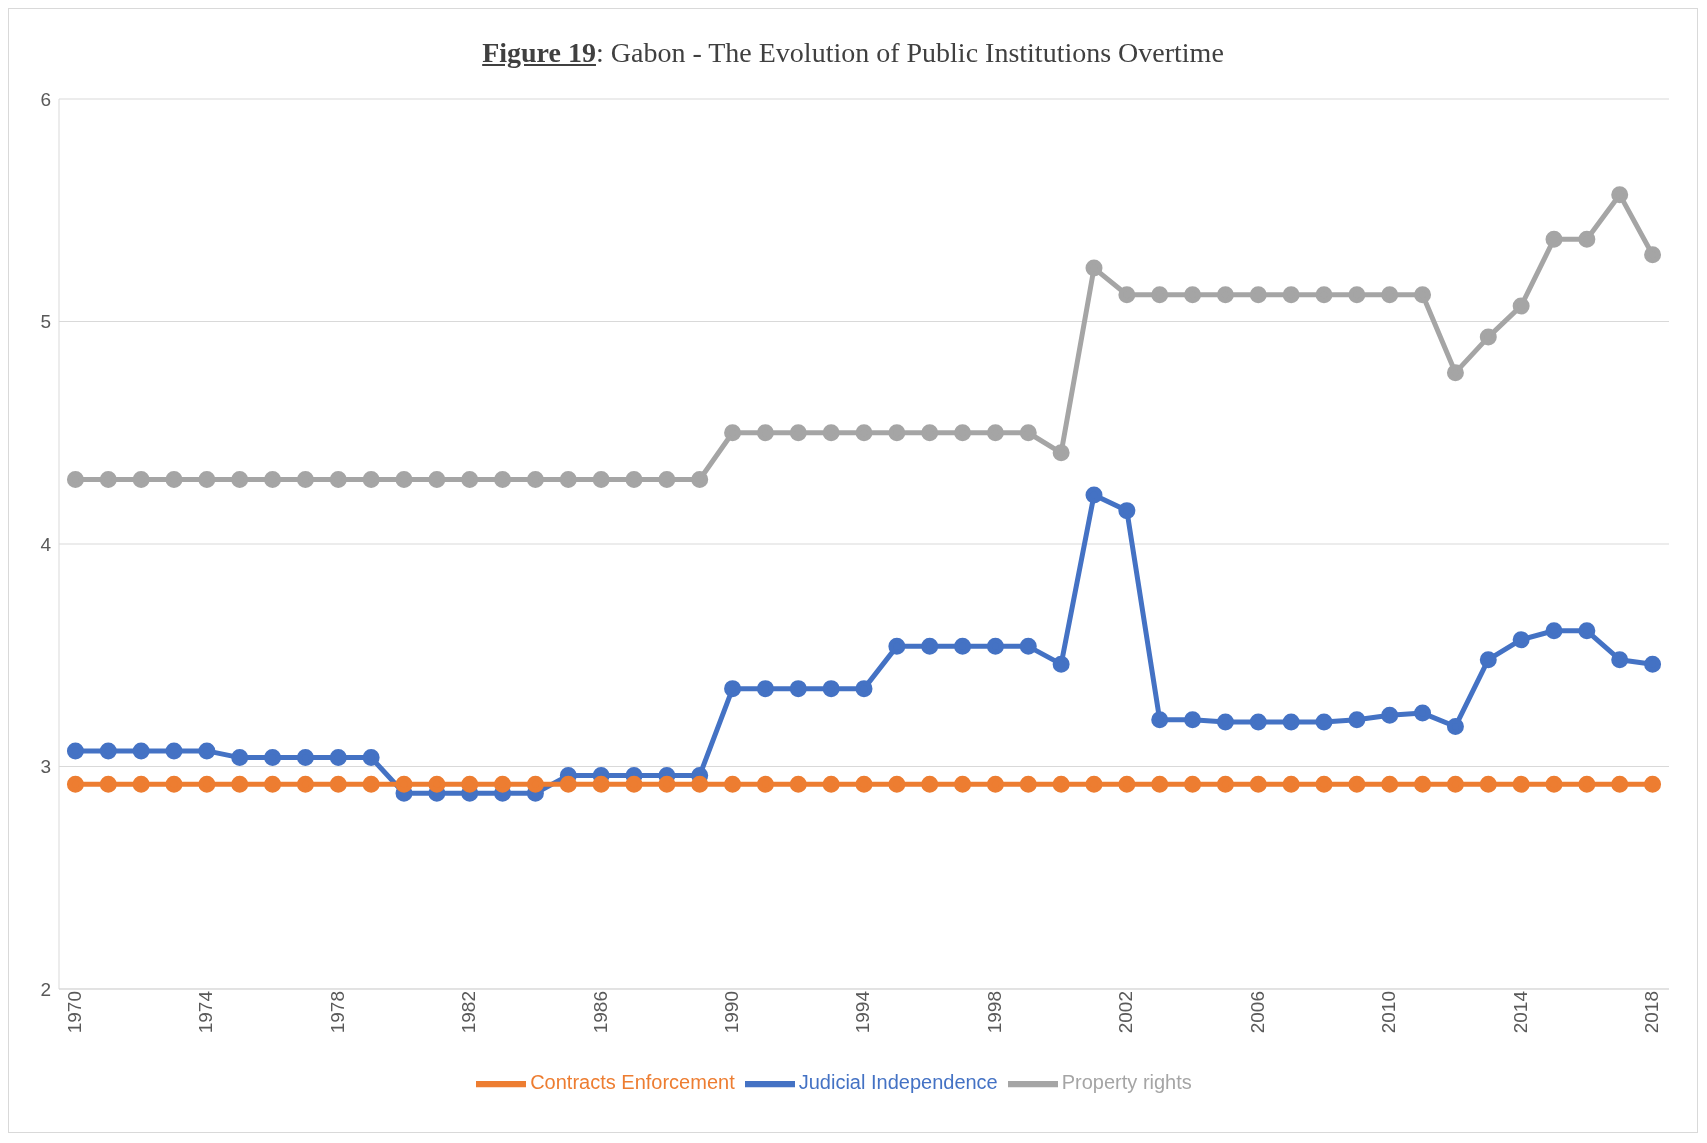 This screenshot has width=1707, height=1143. Describe the element at coordinates (337, 1012) in the screenshot. I see `x-tick-label: 1978` at that location.